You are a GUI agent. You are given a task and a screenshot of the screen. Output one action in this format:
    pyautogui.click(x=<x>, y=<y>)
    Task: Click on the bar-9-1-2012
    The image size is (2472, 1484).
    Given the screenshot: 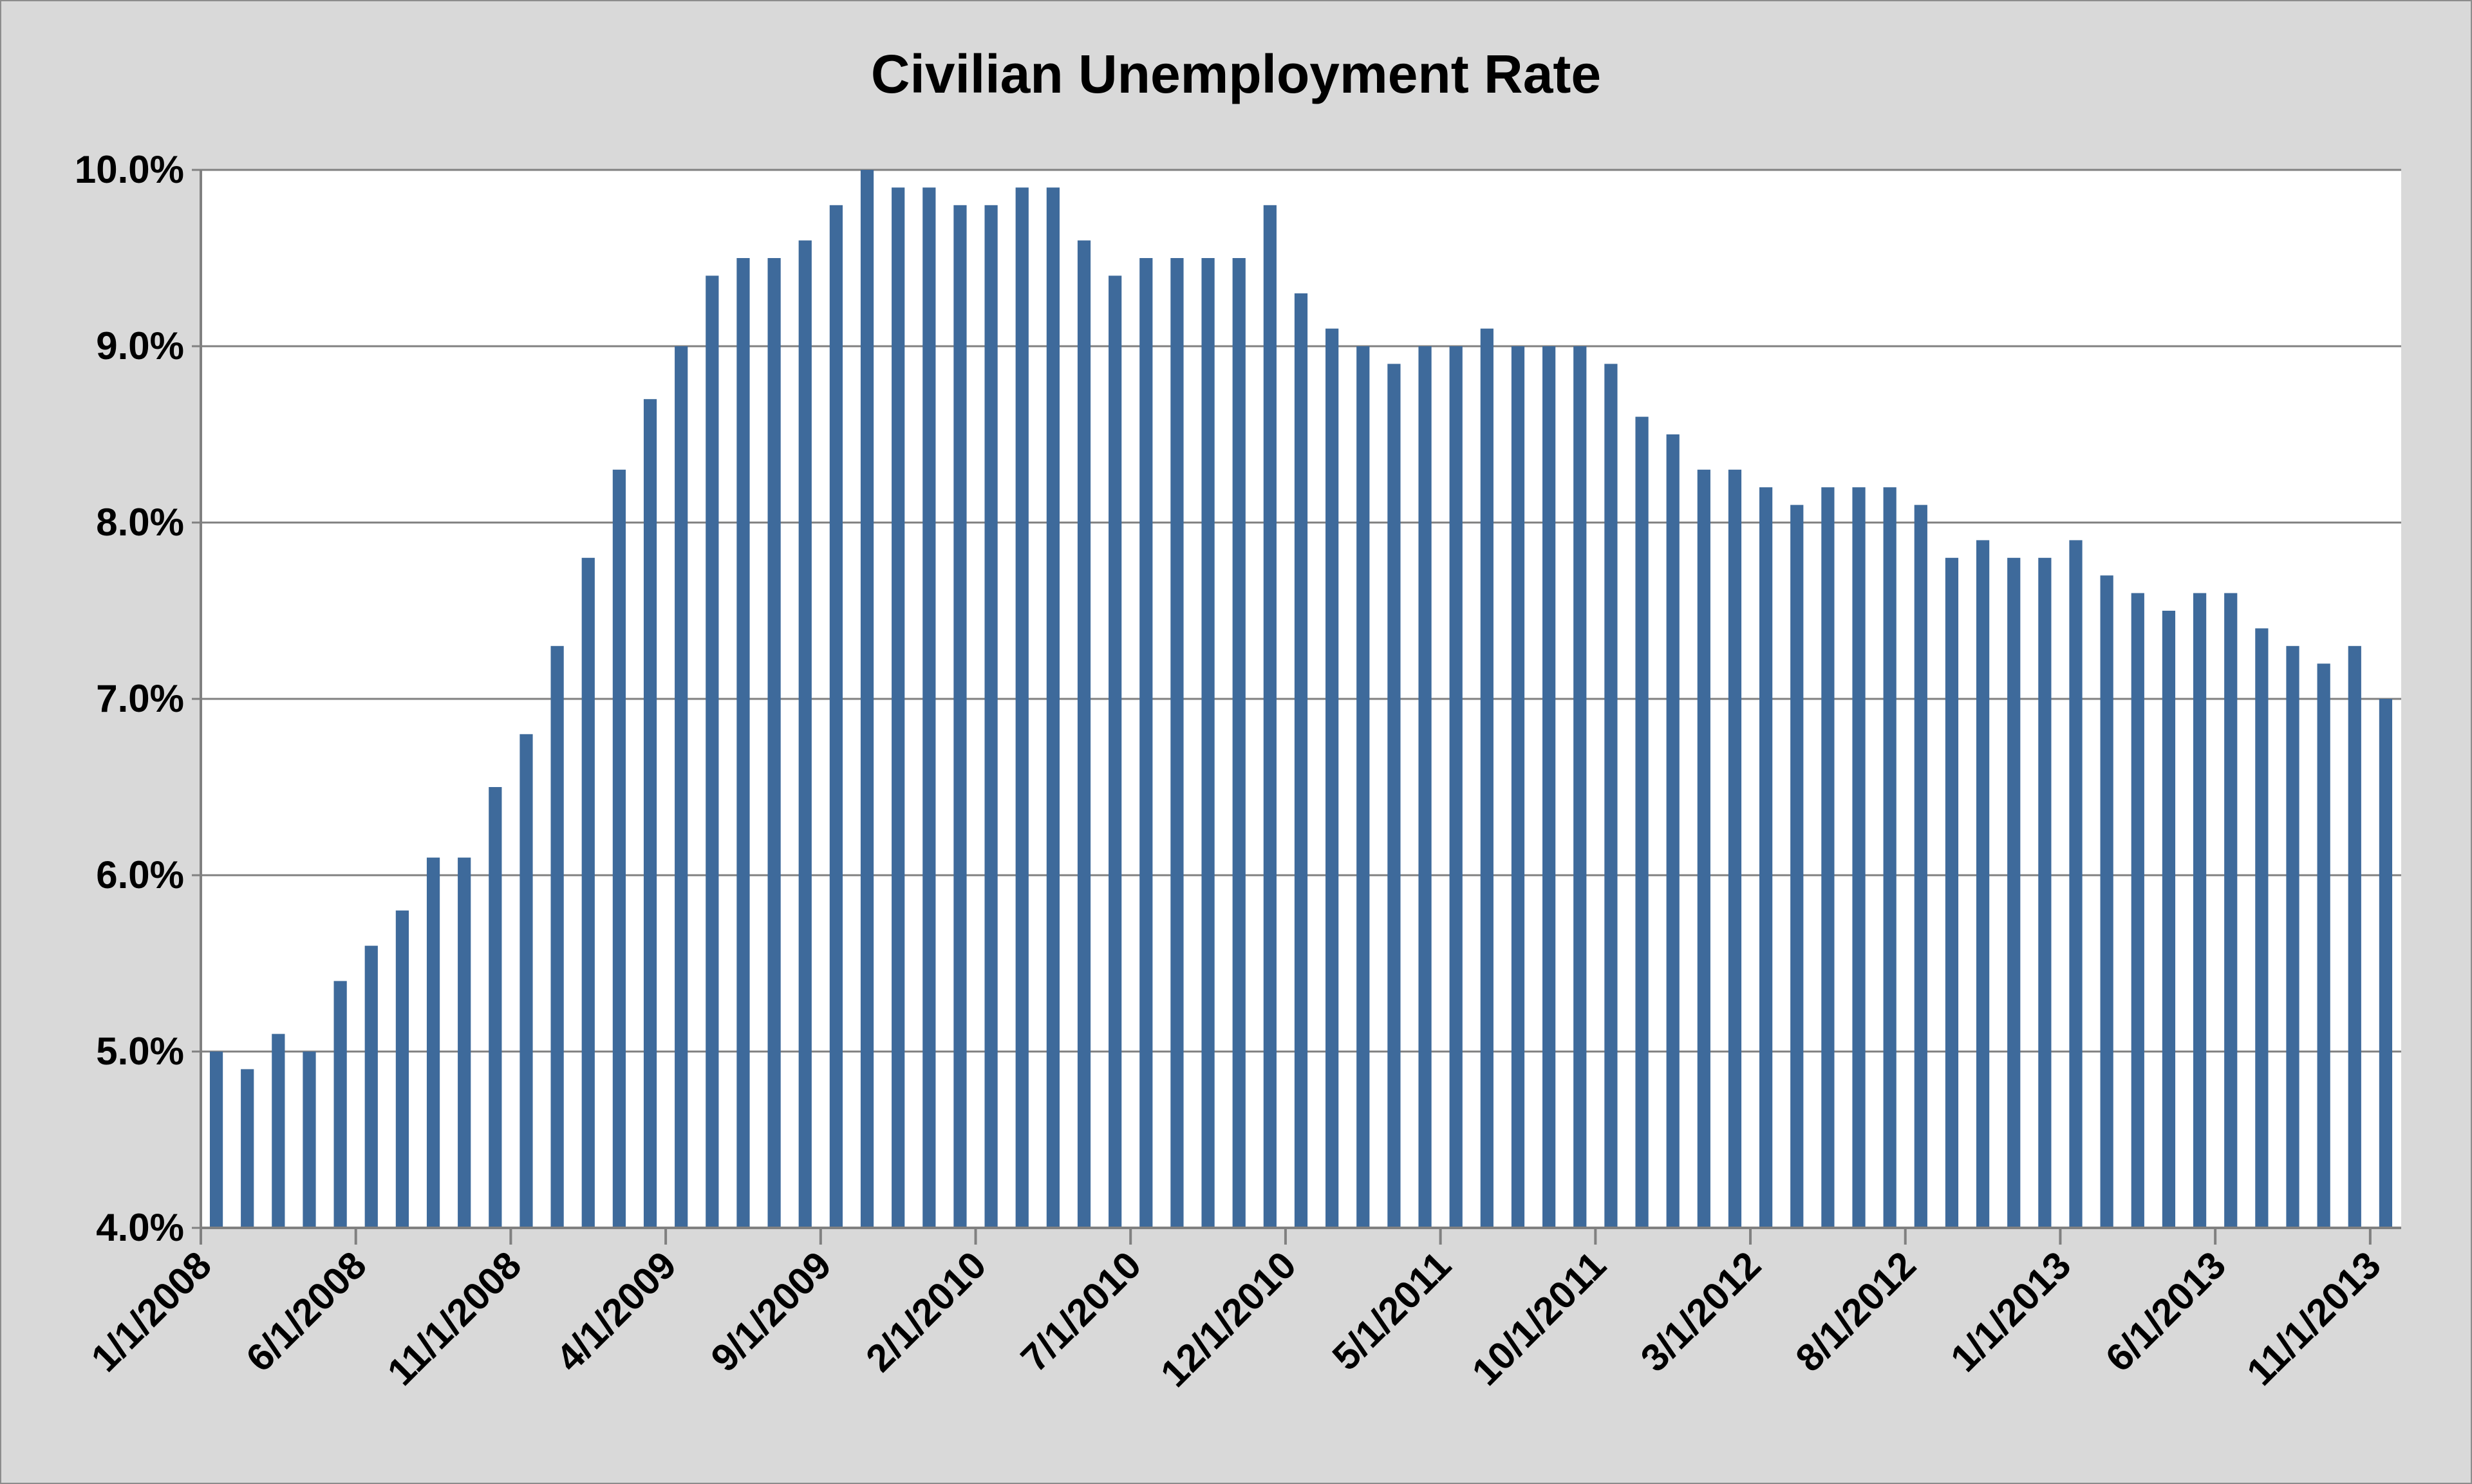 What is the action you would take?
    pyautogui.click(x=1952, y=892)
    